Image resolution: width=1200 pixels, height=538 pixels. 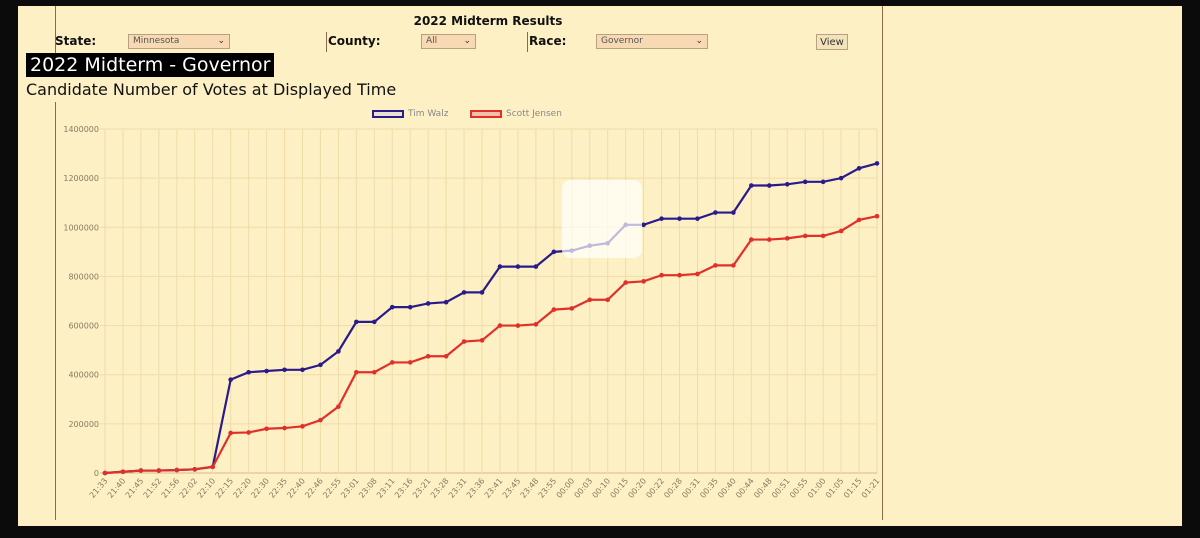 I want to click on county-select: All ⌄, so click(x=448, y=41).